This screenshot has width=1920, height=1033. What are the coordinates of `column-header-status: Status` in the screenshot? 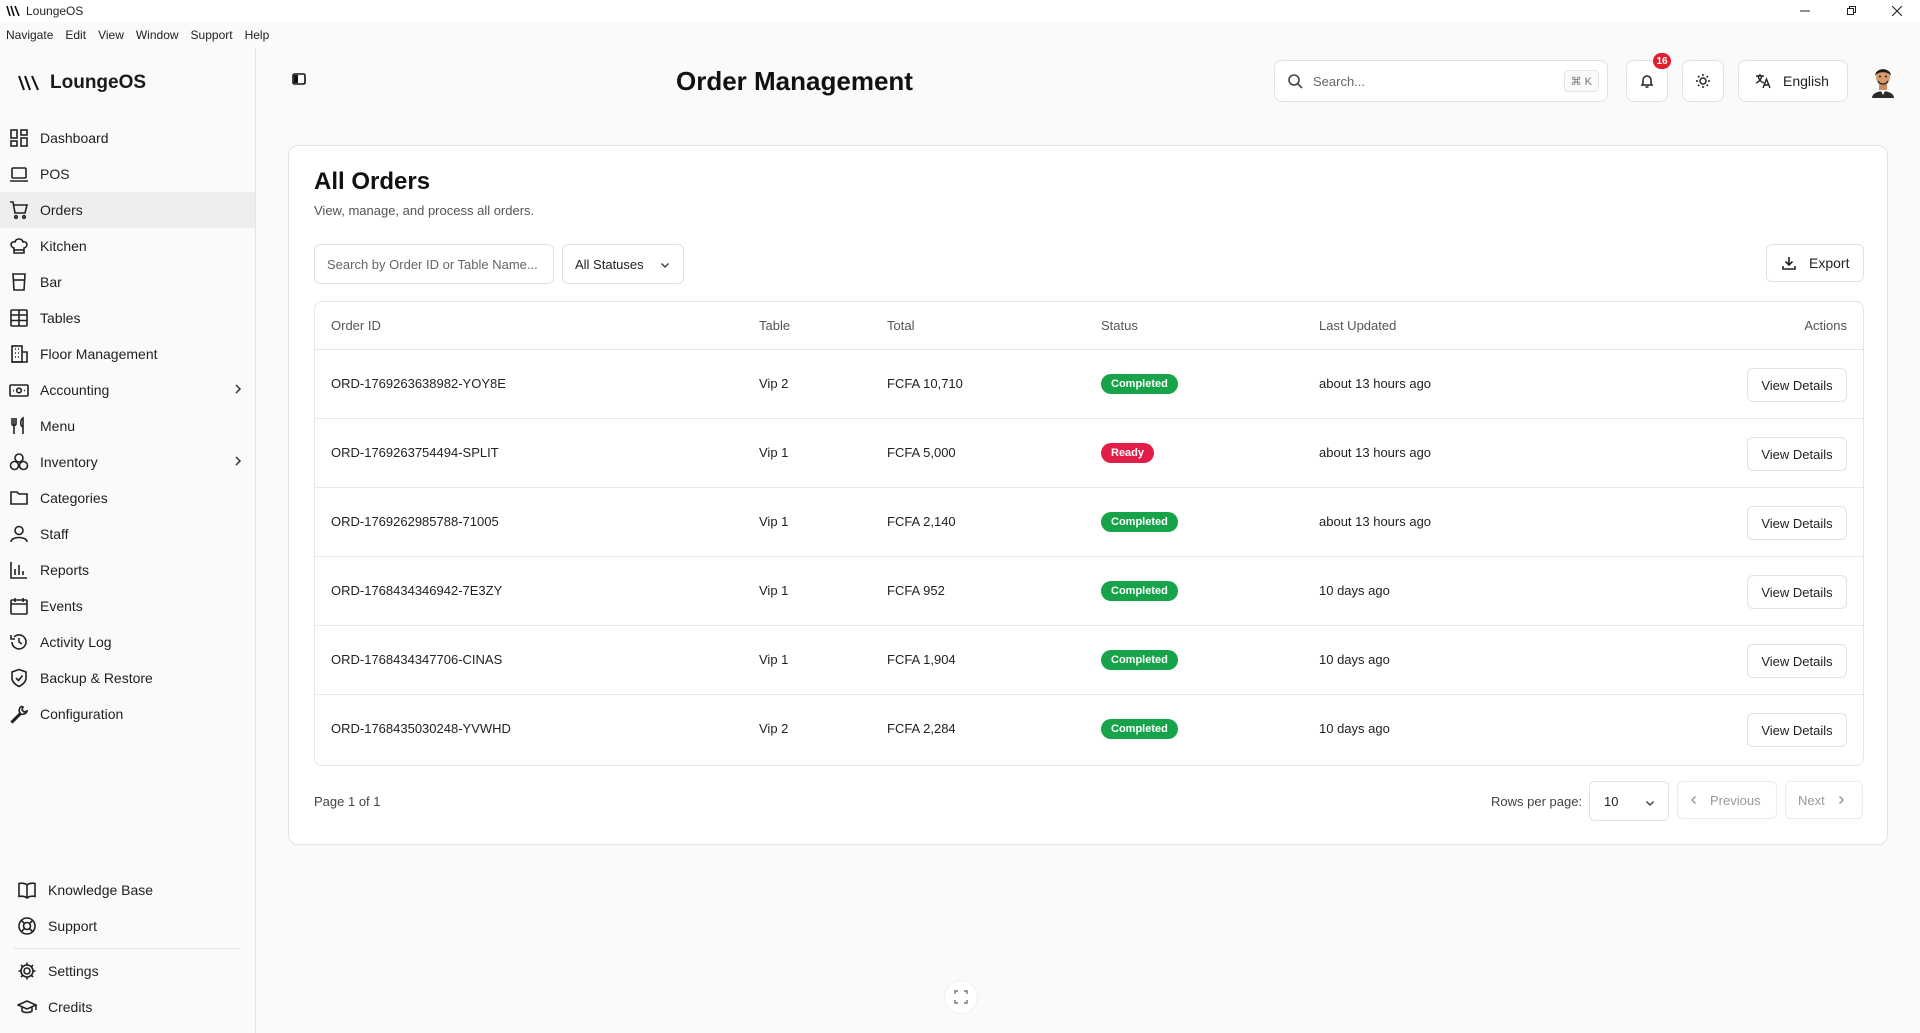 It's located at (1119, 325).